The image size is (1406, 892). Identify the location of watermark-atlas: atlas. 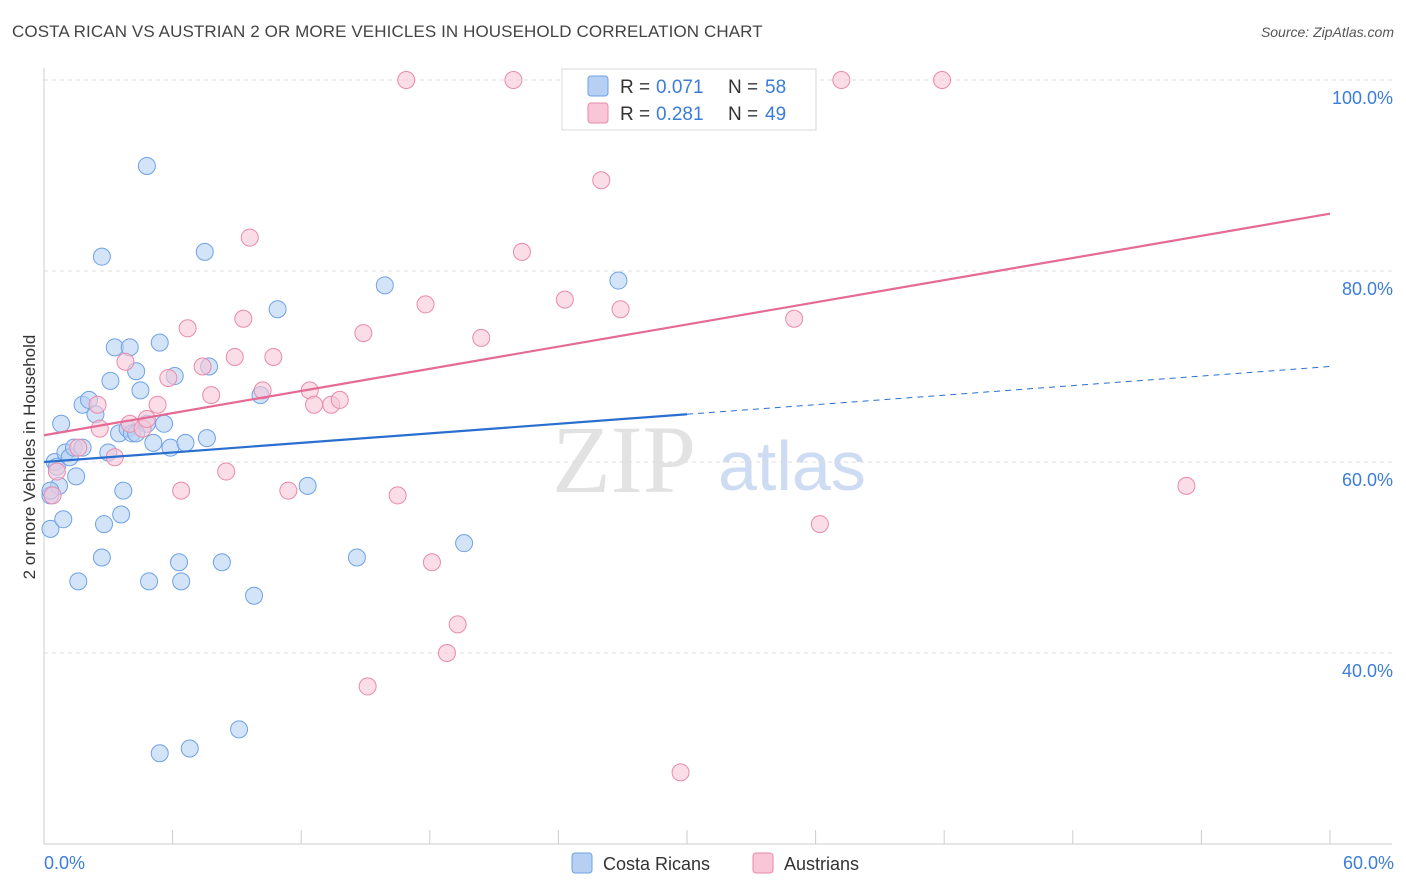
(792, 466).